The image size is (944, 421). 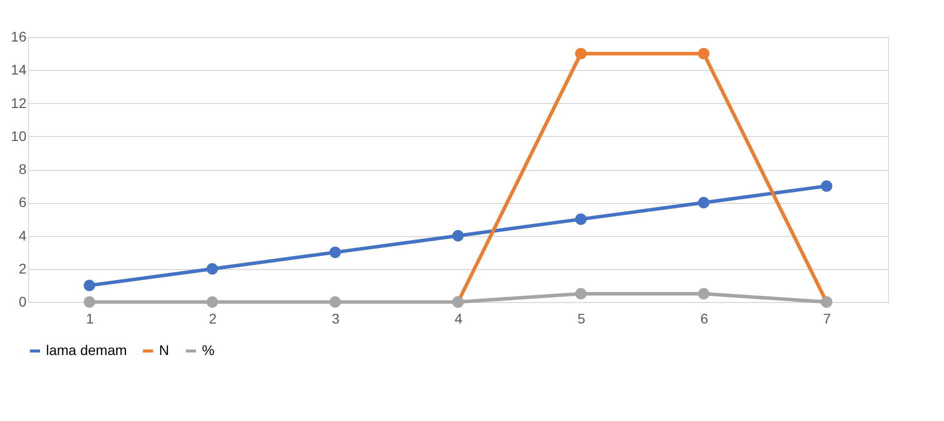 What do you see at coordinates (22, 169) in the screenshot?
I see `y-tick-label: 8` at bounding box center [22, 169].